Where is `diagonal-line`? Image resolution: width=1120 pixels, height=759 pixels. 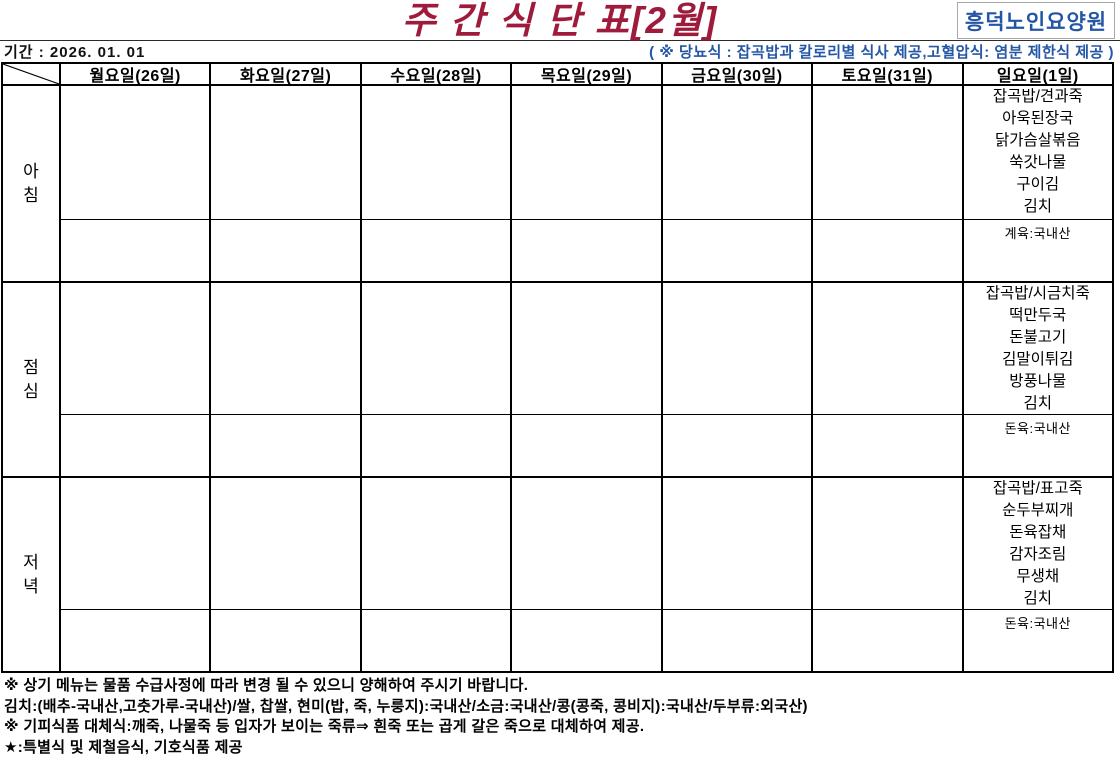 diagonal-line is located at coordinates (31, 74).